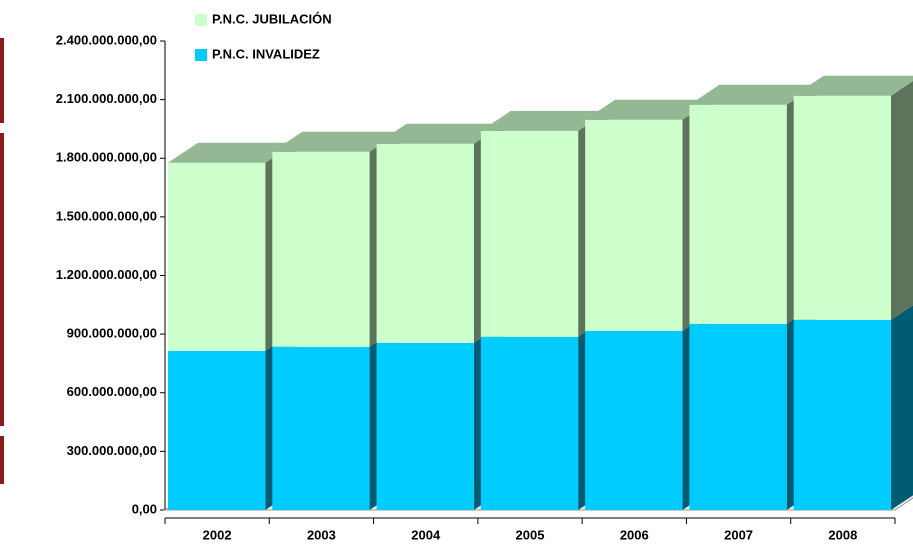 The height and width of the screenshot is (544, 913). I want to click on y-tick-label: 1.800.000.000,00, so click(106, 157).